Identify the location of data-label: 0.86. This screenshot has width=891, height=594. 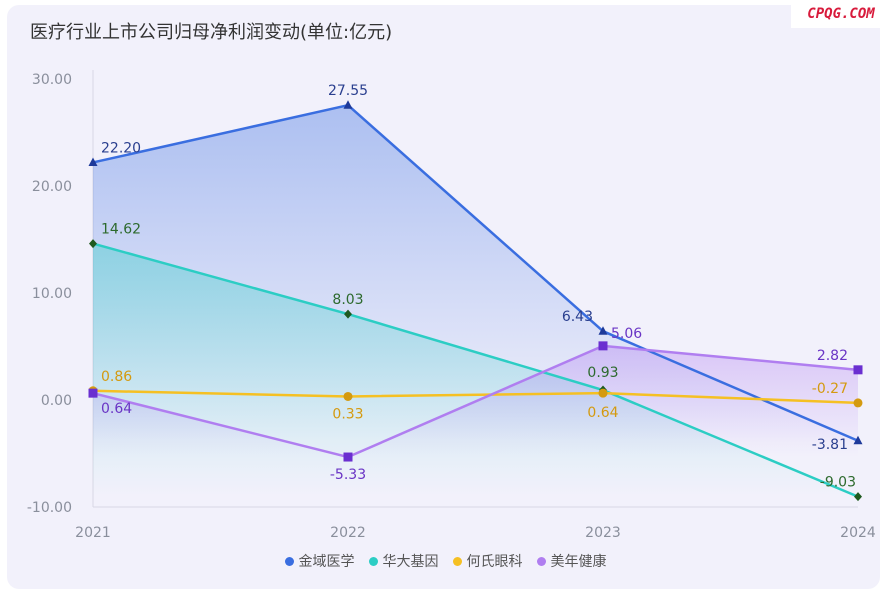
(116, 377).